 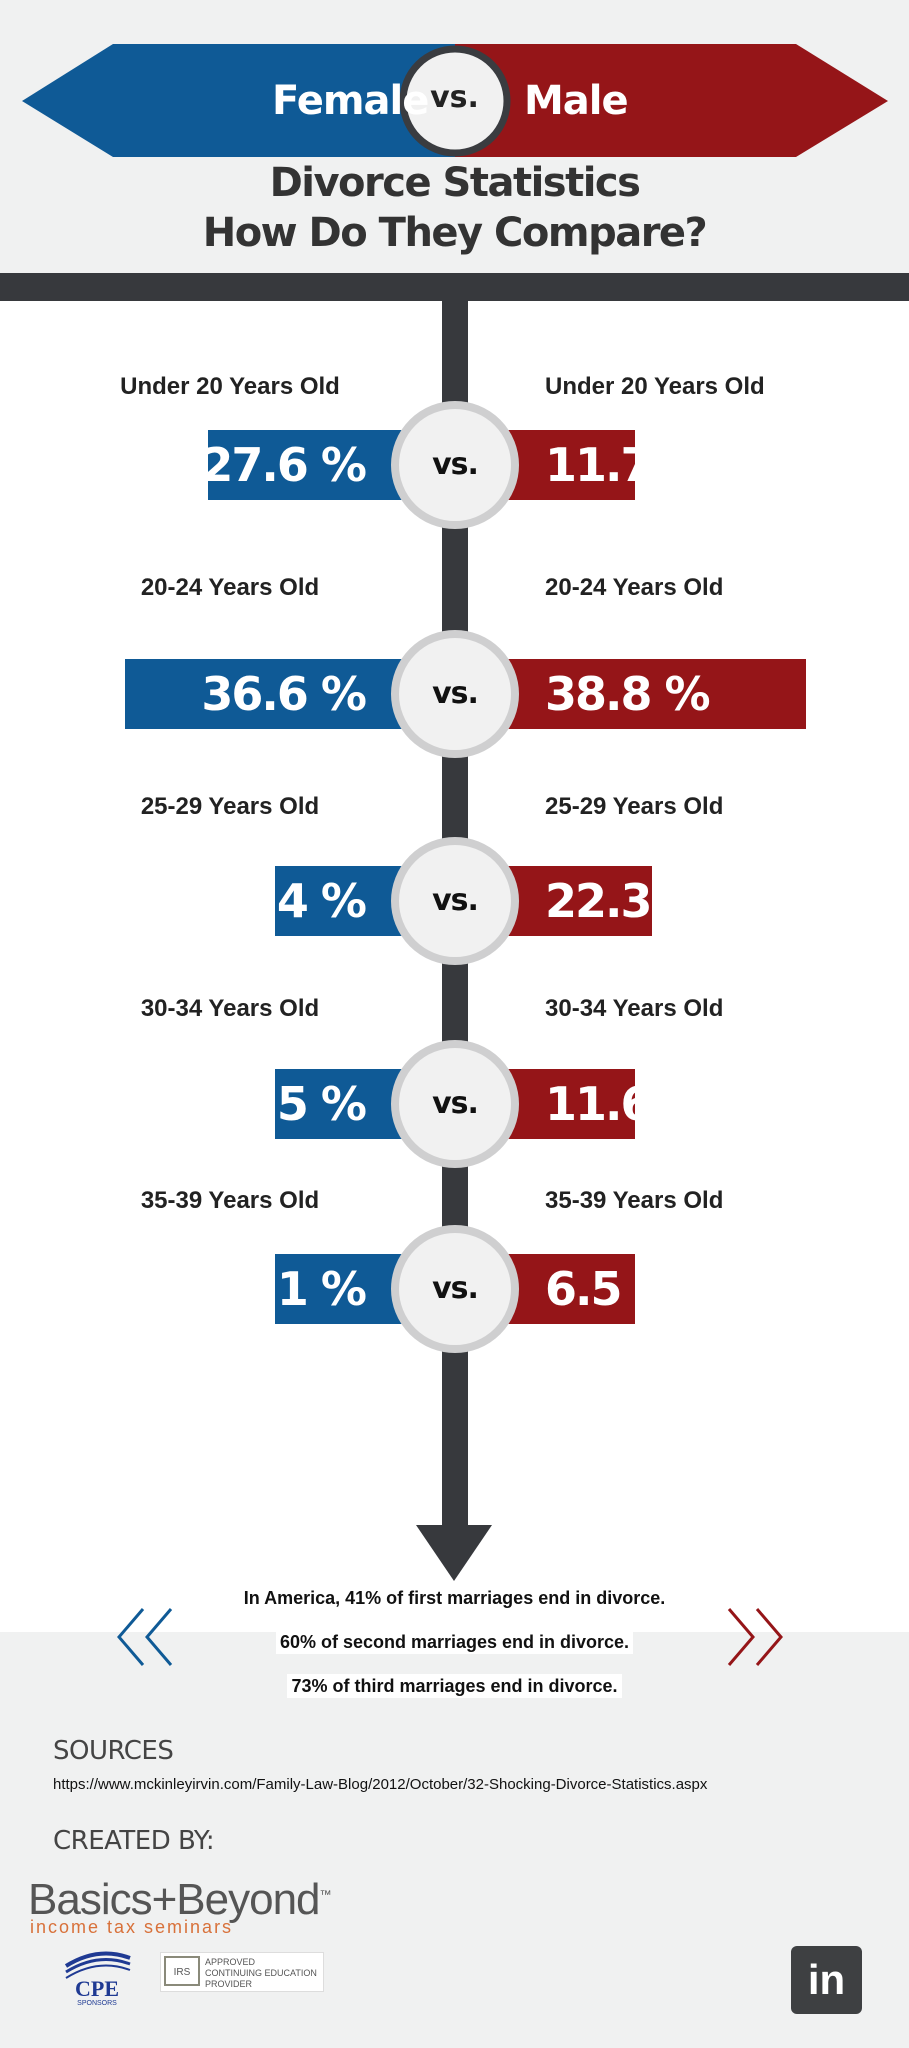 I want to click on header-vs-label: vs., so click(x=454, y=97).